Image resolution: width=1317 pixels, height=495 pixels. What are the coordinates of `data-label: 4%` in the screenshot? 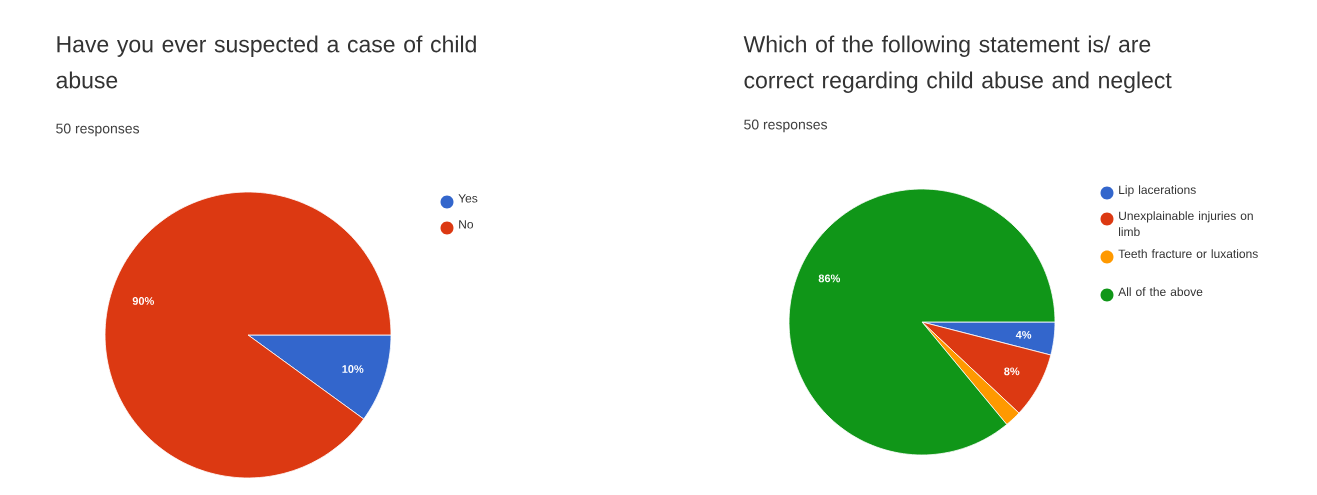 It's located at (1023, 334).